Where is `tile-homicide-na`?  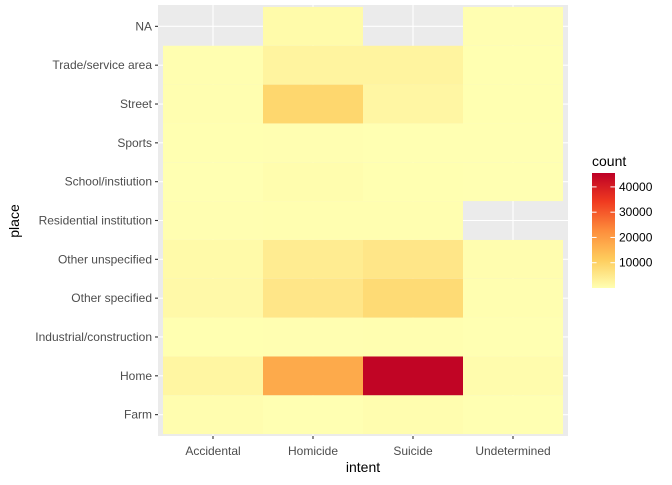 tile-homicide-na is located at coordinates (313, 26).